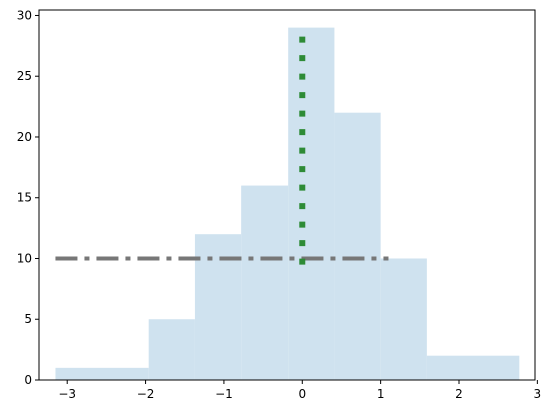  I want to click on x-tick-label: 2, so click(459, 394).